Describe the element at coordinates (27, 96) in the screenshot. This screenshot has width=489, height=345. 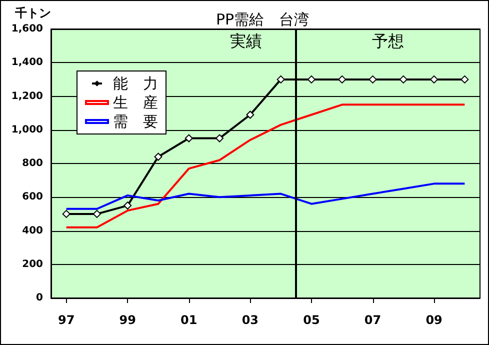
I see `y-tick-label: 1,200` at that location.